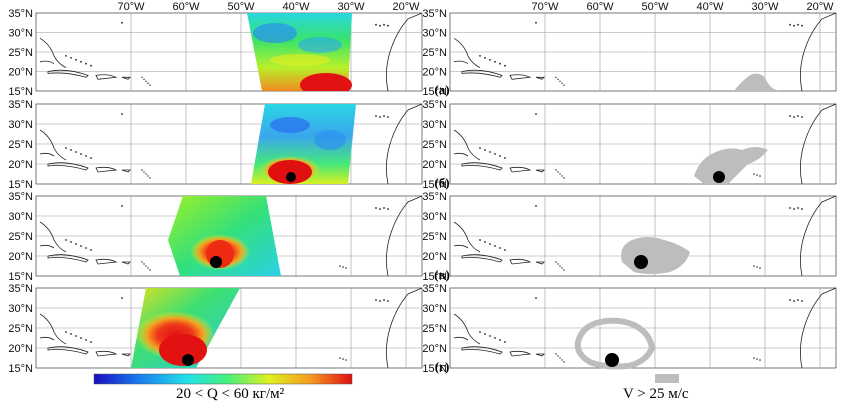 The image size is (858, 403). I want to click on latitude-label: 35°N, so click(434, 197).